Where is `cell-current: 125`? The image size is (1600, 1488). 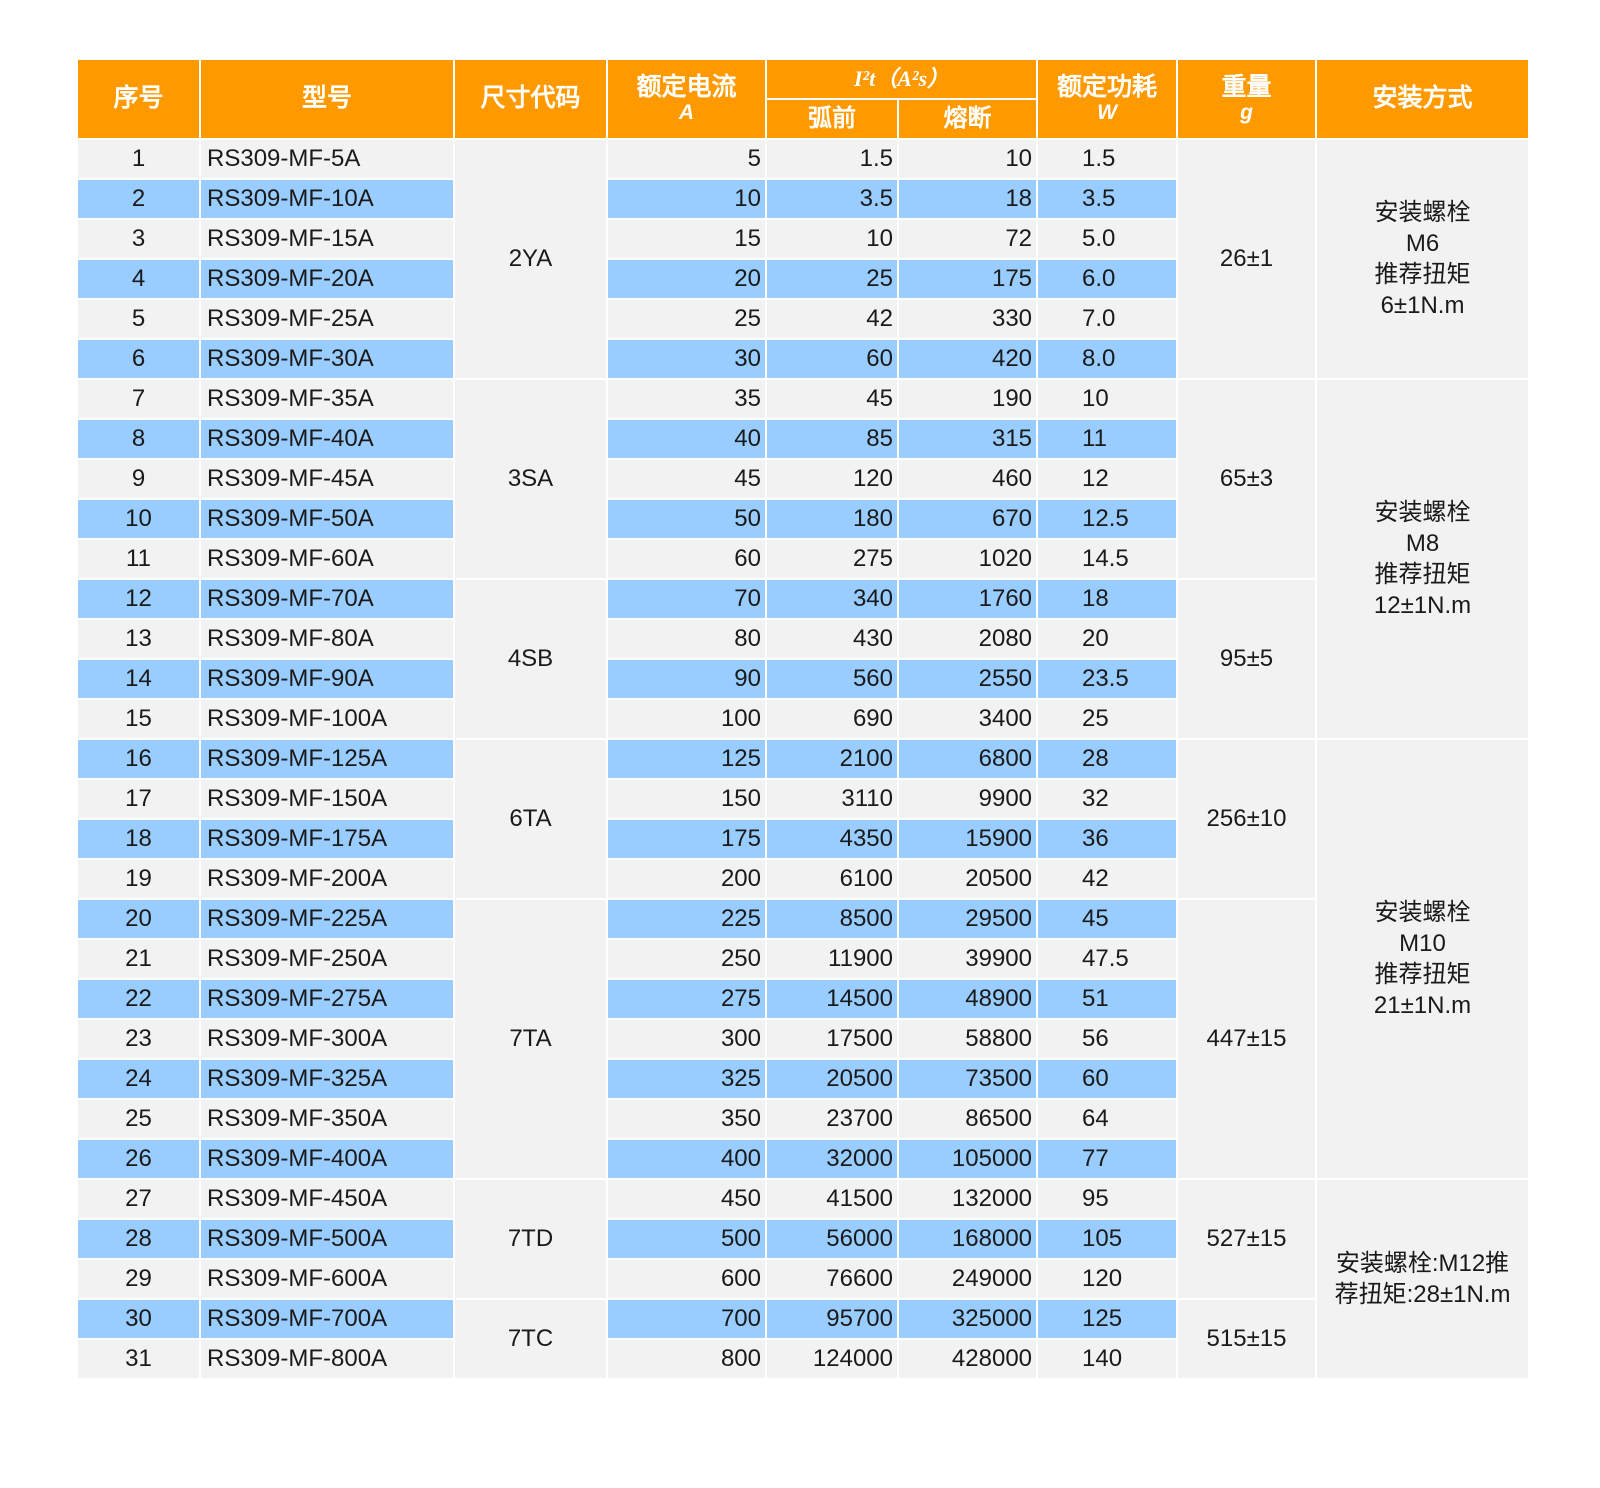 cell-current: 125 is located at coordinates (686, 759).